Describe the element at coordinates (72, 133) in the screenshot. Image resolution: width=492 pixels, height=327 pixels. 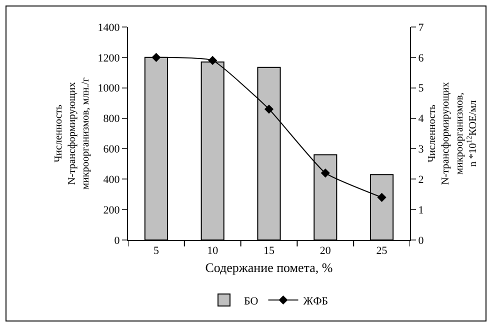
I see `y-axis-title: Численность N-трансформирующих микроорганизмов, млн./г` at that location.